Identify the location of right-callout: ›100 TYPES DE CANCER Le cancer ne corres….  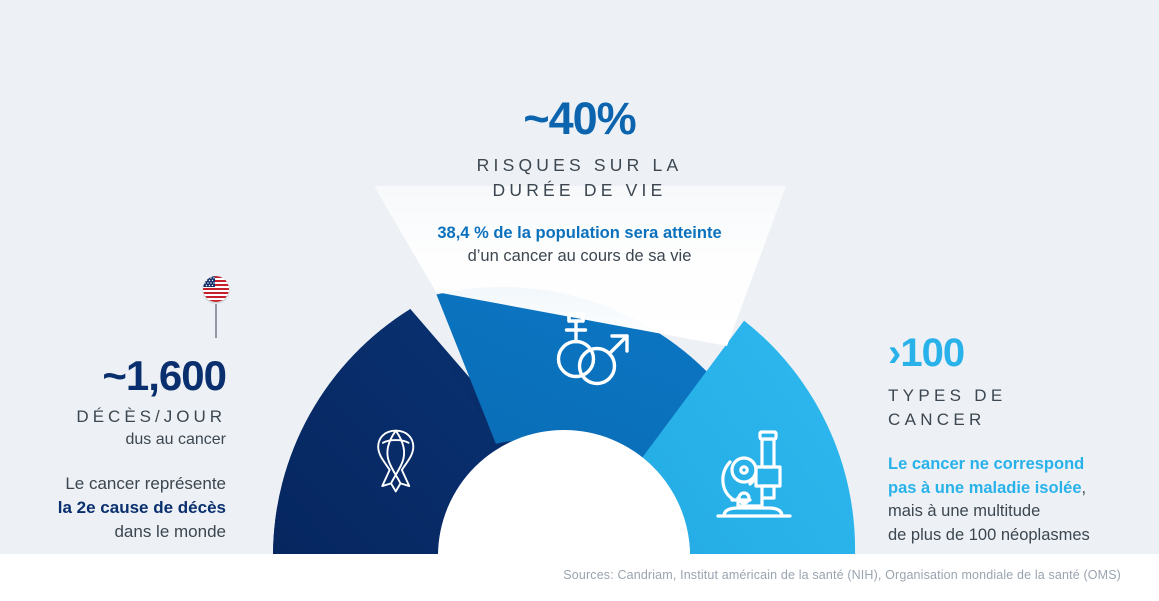
(1023, 440).